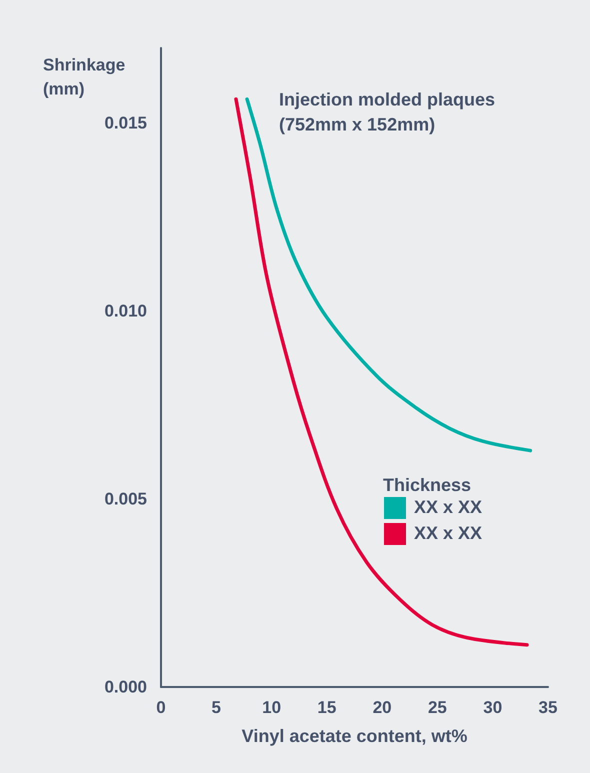  I want to click on x-tick-label: 30, so click(492, 707).